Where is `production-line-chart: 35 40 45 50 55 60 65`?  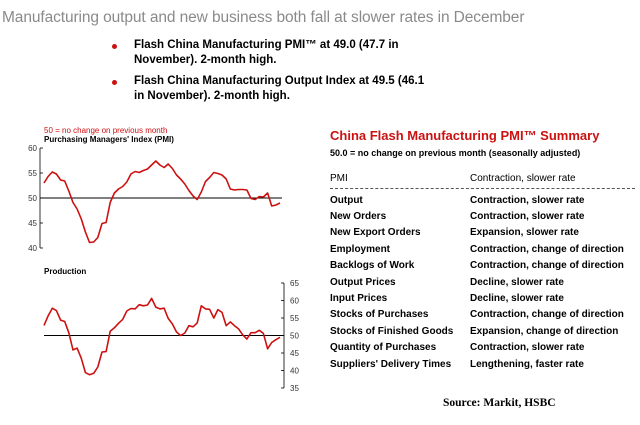 production-line-chart: 35 40 45 50 55 60 65 is located at coordinates (171, 336).